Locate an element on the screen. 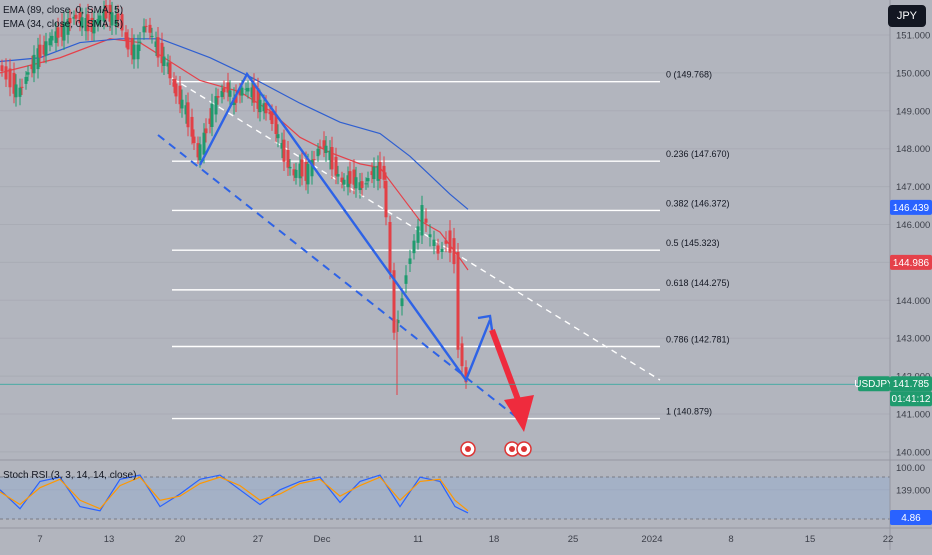  ema89-price-badge: 146.439 is located at coordinates (911, 208).